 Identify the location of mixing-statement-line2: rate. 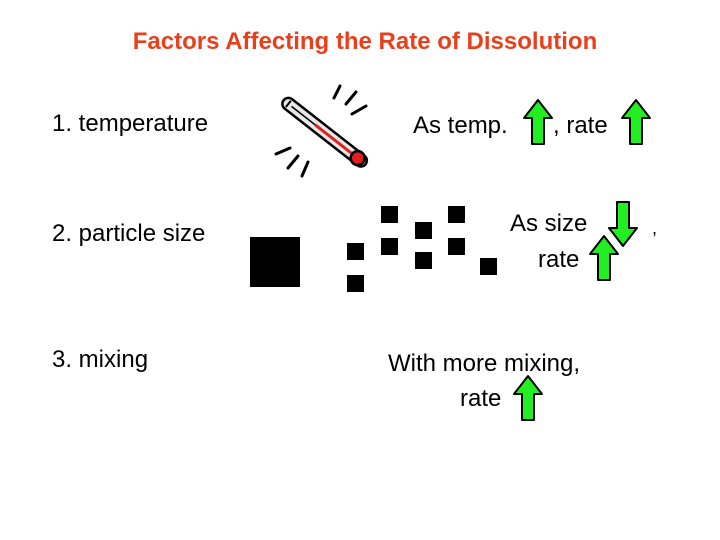
(481, 398).